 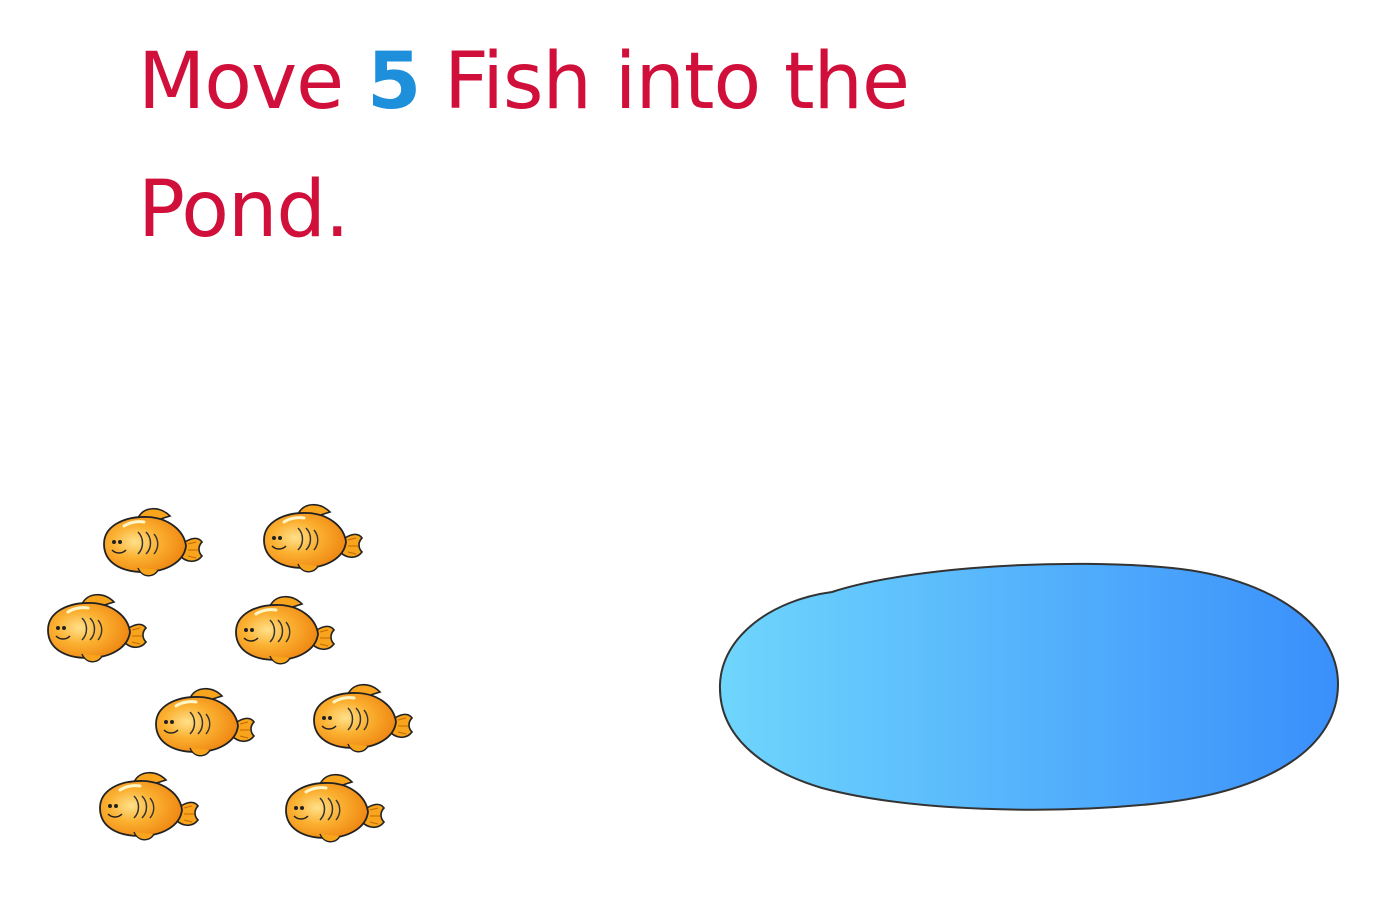 I want to click on pond-drop-target, so click(x=1028, y=685).